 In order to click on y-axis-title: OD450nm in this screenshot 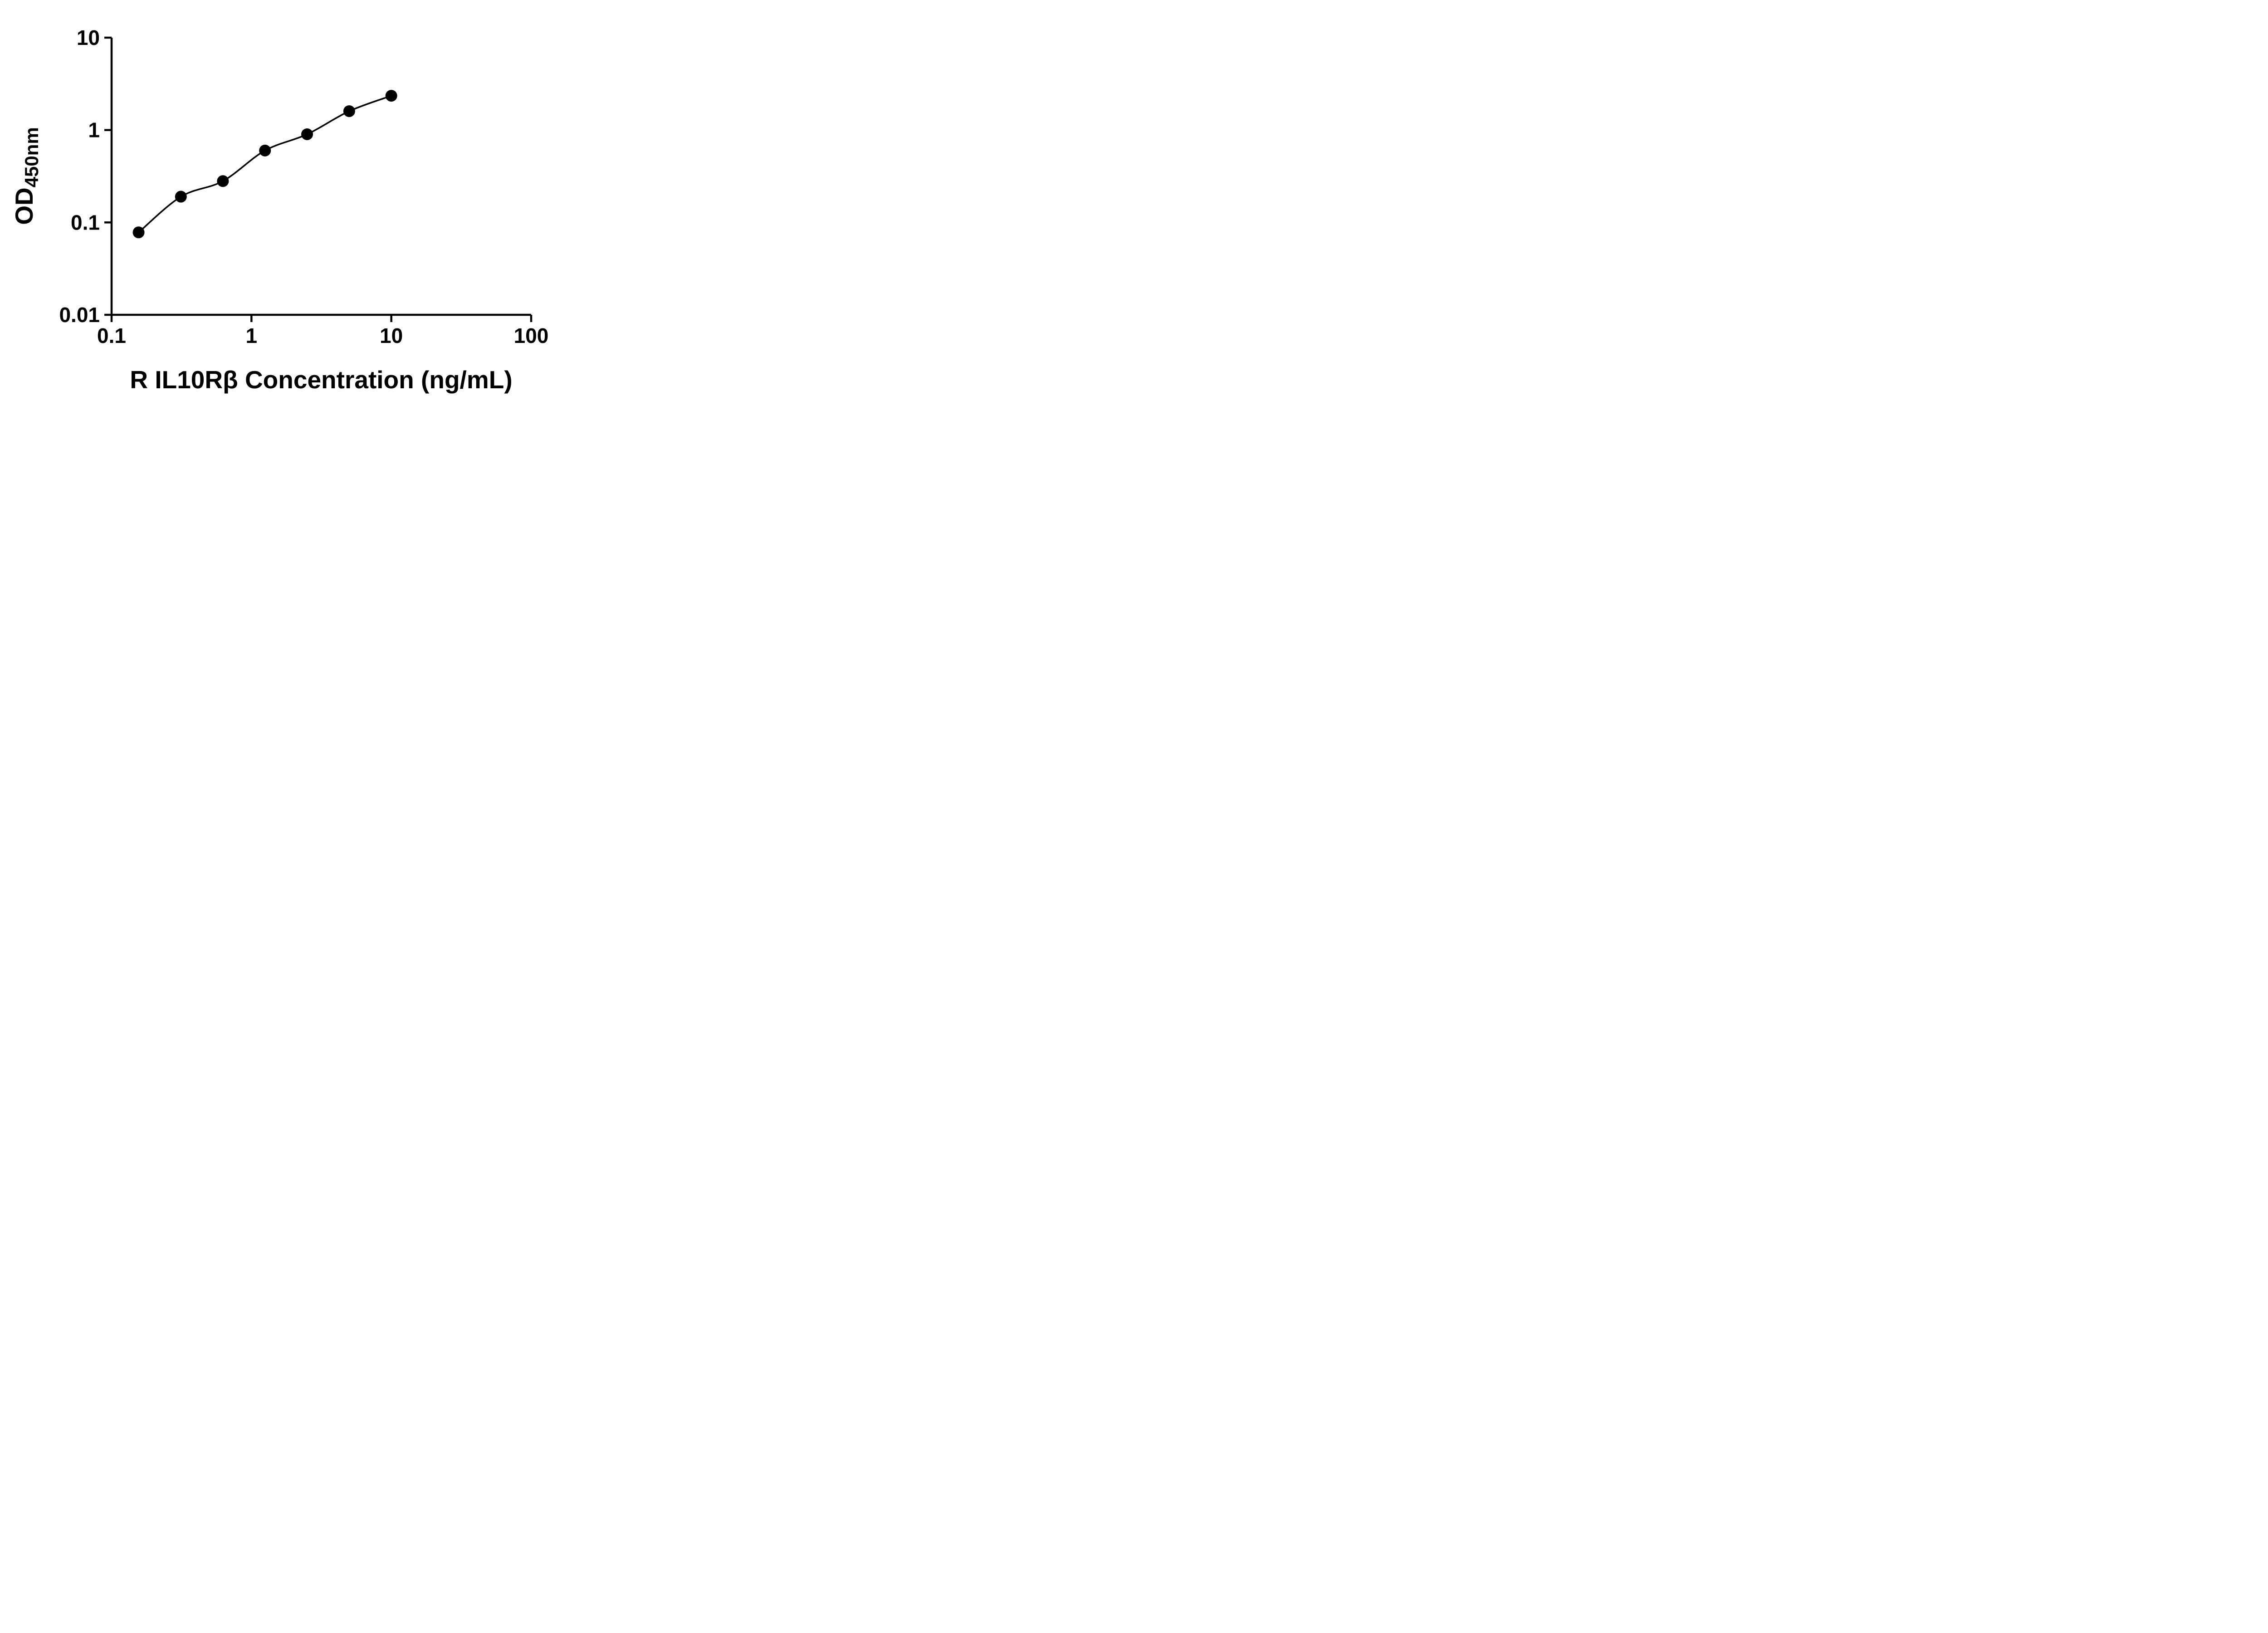, I will do `click(26, 176)`.